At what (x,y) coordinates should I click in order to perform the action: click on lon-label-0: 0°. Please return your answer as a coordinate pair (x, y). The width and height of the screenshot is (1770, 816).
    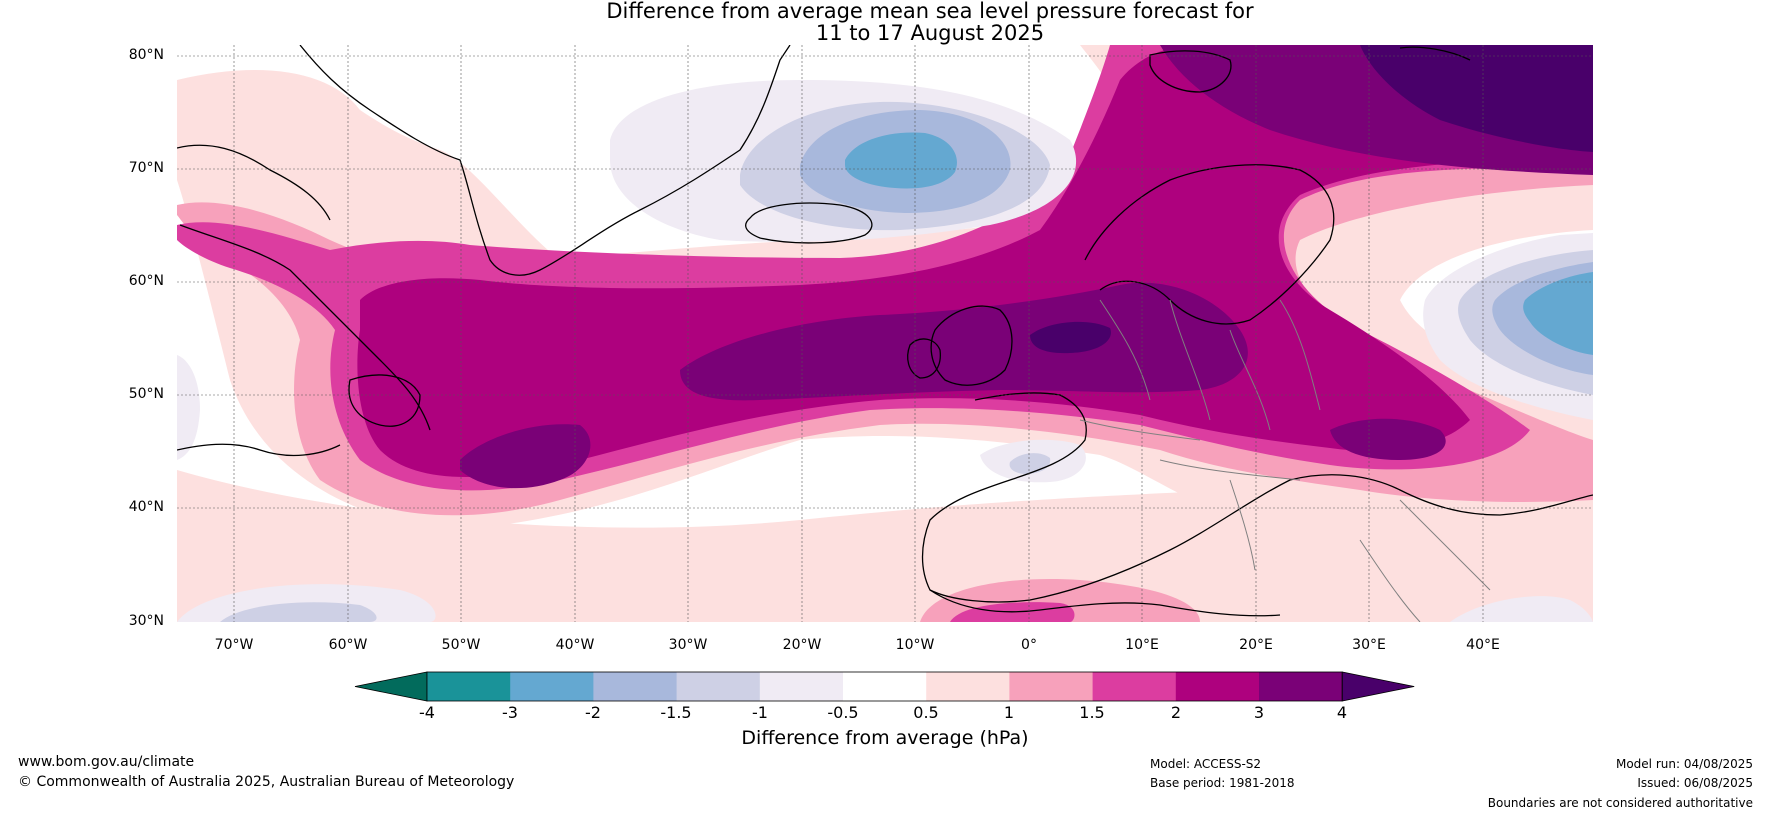
    Looking at the image, I should click on (1029, 645).